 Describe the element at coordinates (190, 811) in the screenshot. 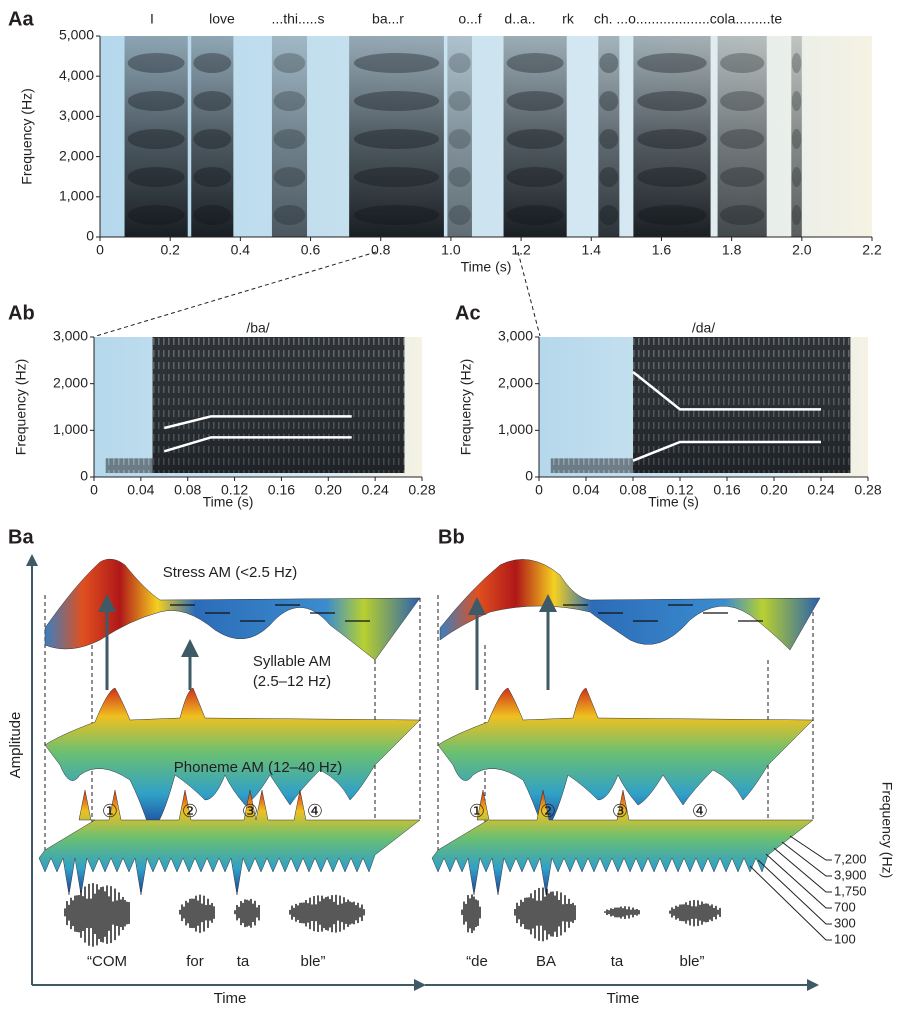

I see `syllable-number: ②` at that location.